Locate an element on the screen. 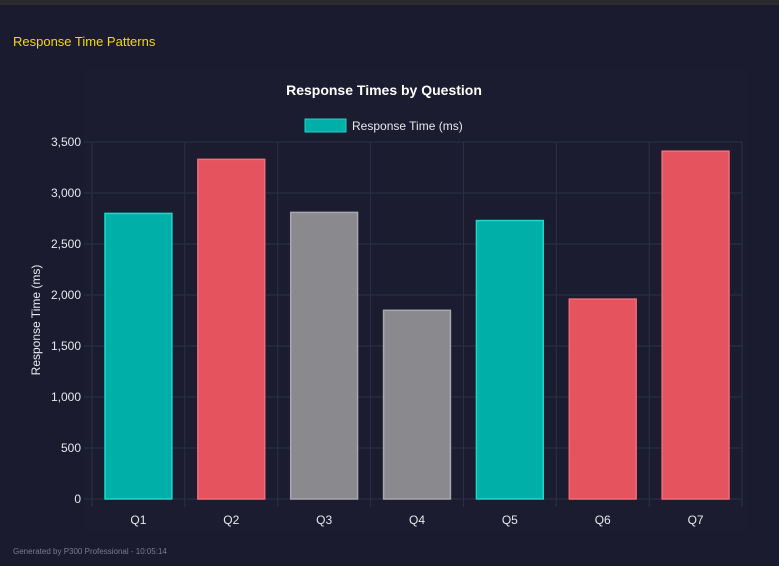  y-tick-label: 500 is located at coordinates (71, 448).